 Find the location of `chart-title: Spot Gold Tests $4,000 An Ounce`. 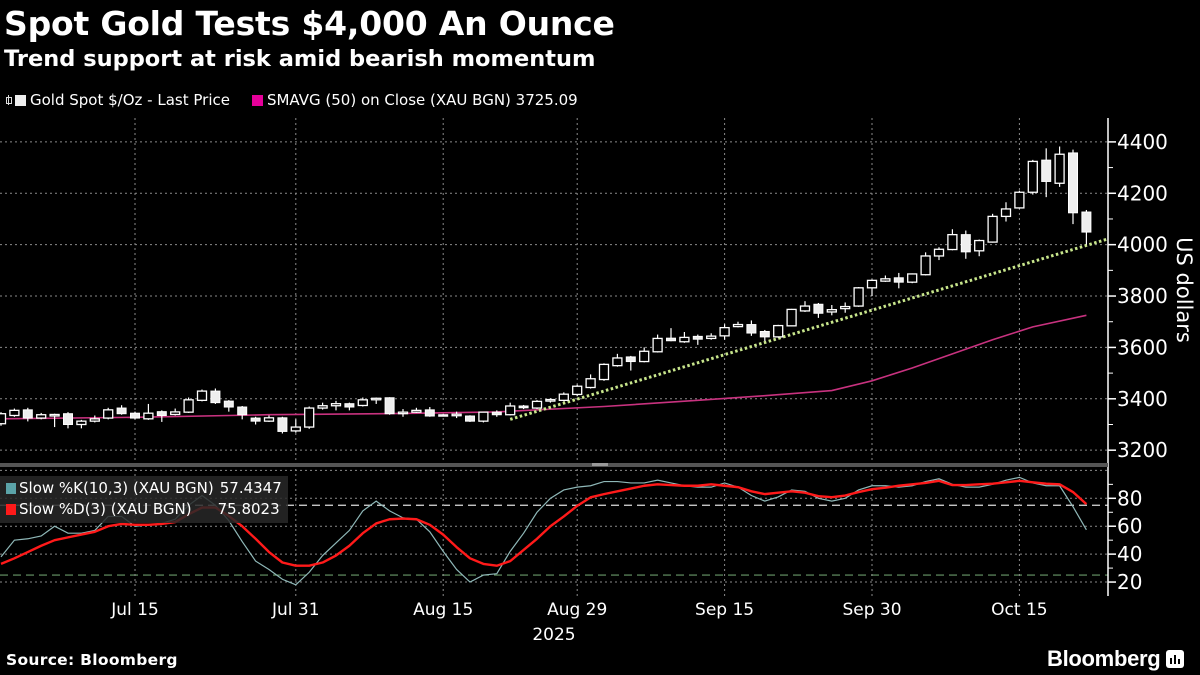

chart-title: Spot Gold Tests $4,000 An Ounce is located at coordinates (309, 23).